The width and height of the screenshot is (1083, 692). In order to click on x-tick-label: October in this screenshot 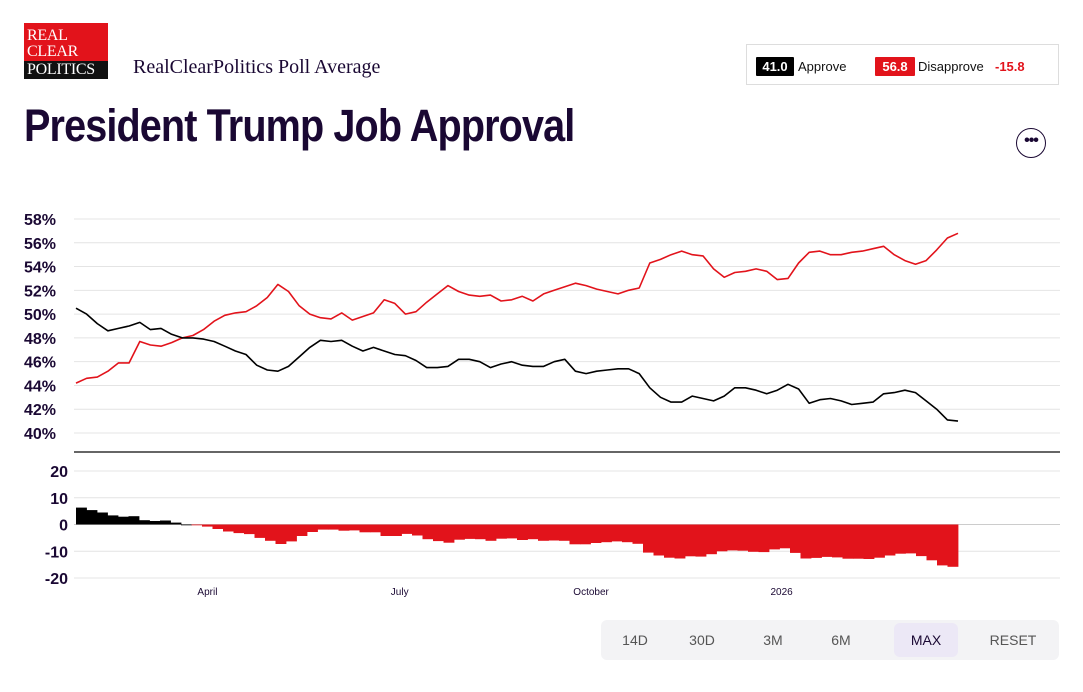, I will do `click(591, 592)`.